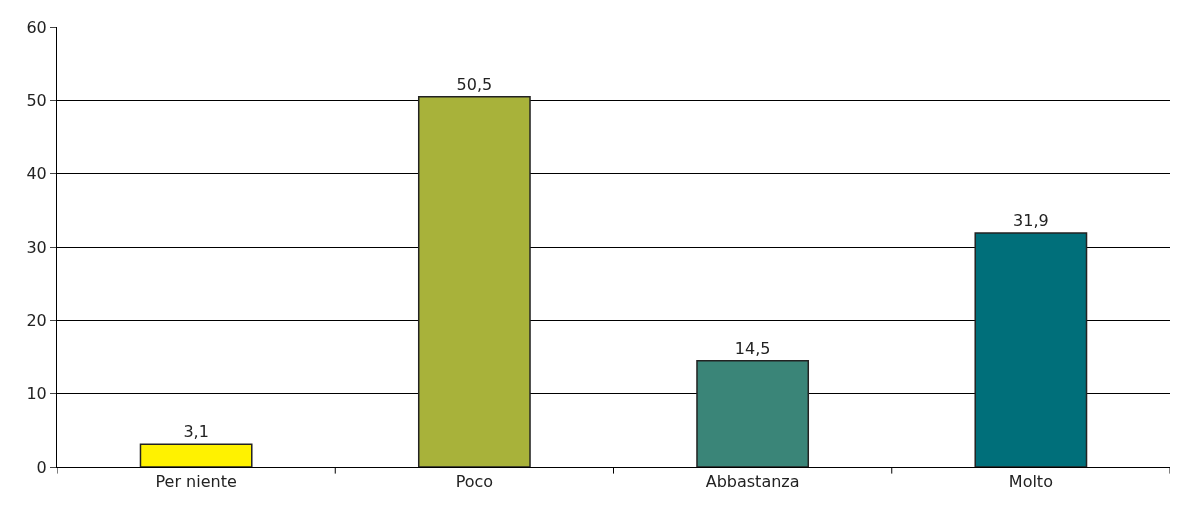 This screenshot has width=1190, height=516. Describe the element at coordinates (36, 100) in the screenshot. I see `y-tick-label: 50` at that location.